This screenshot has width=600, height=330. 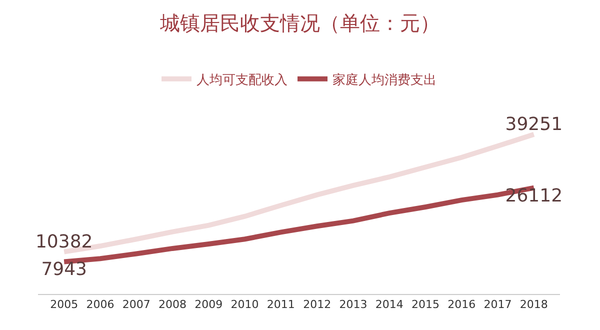 What do you see at coordinates (299, 23) in the screenshot?
I see `chart-title: 城镇居民收支情况（单位：元）` at bounding box center [299, 23].